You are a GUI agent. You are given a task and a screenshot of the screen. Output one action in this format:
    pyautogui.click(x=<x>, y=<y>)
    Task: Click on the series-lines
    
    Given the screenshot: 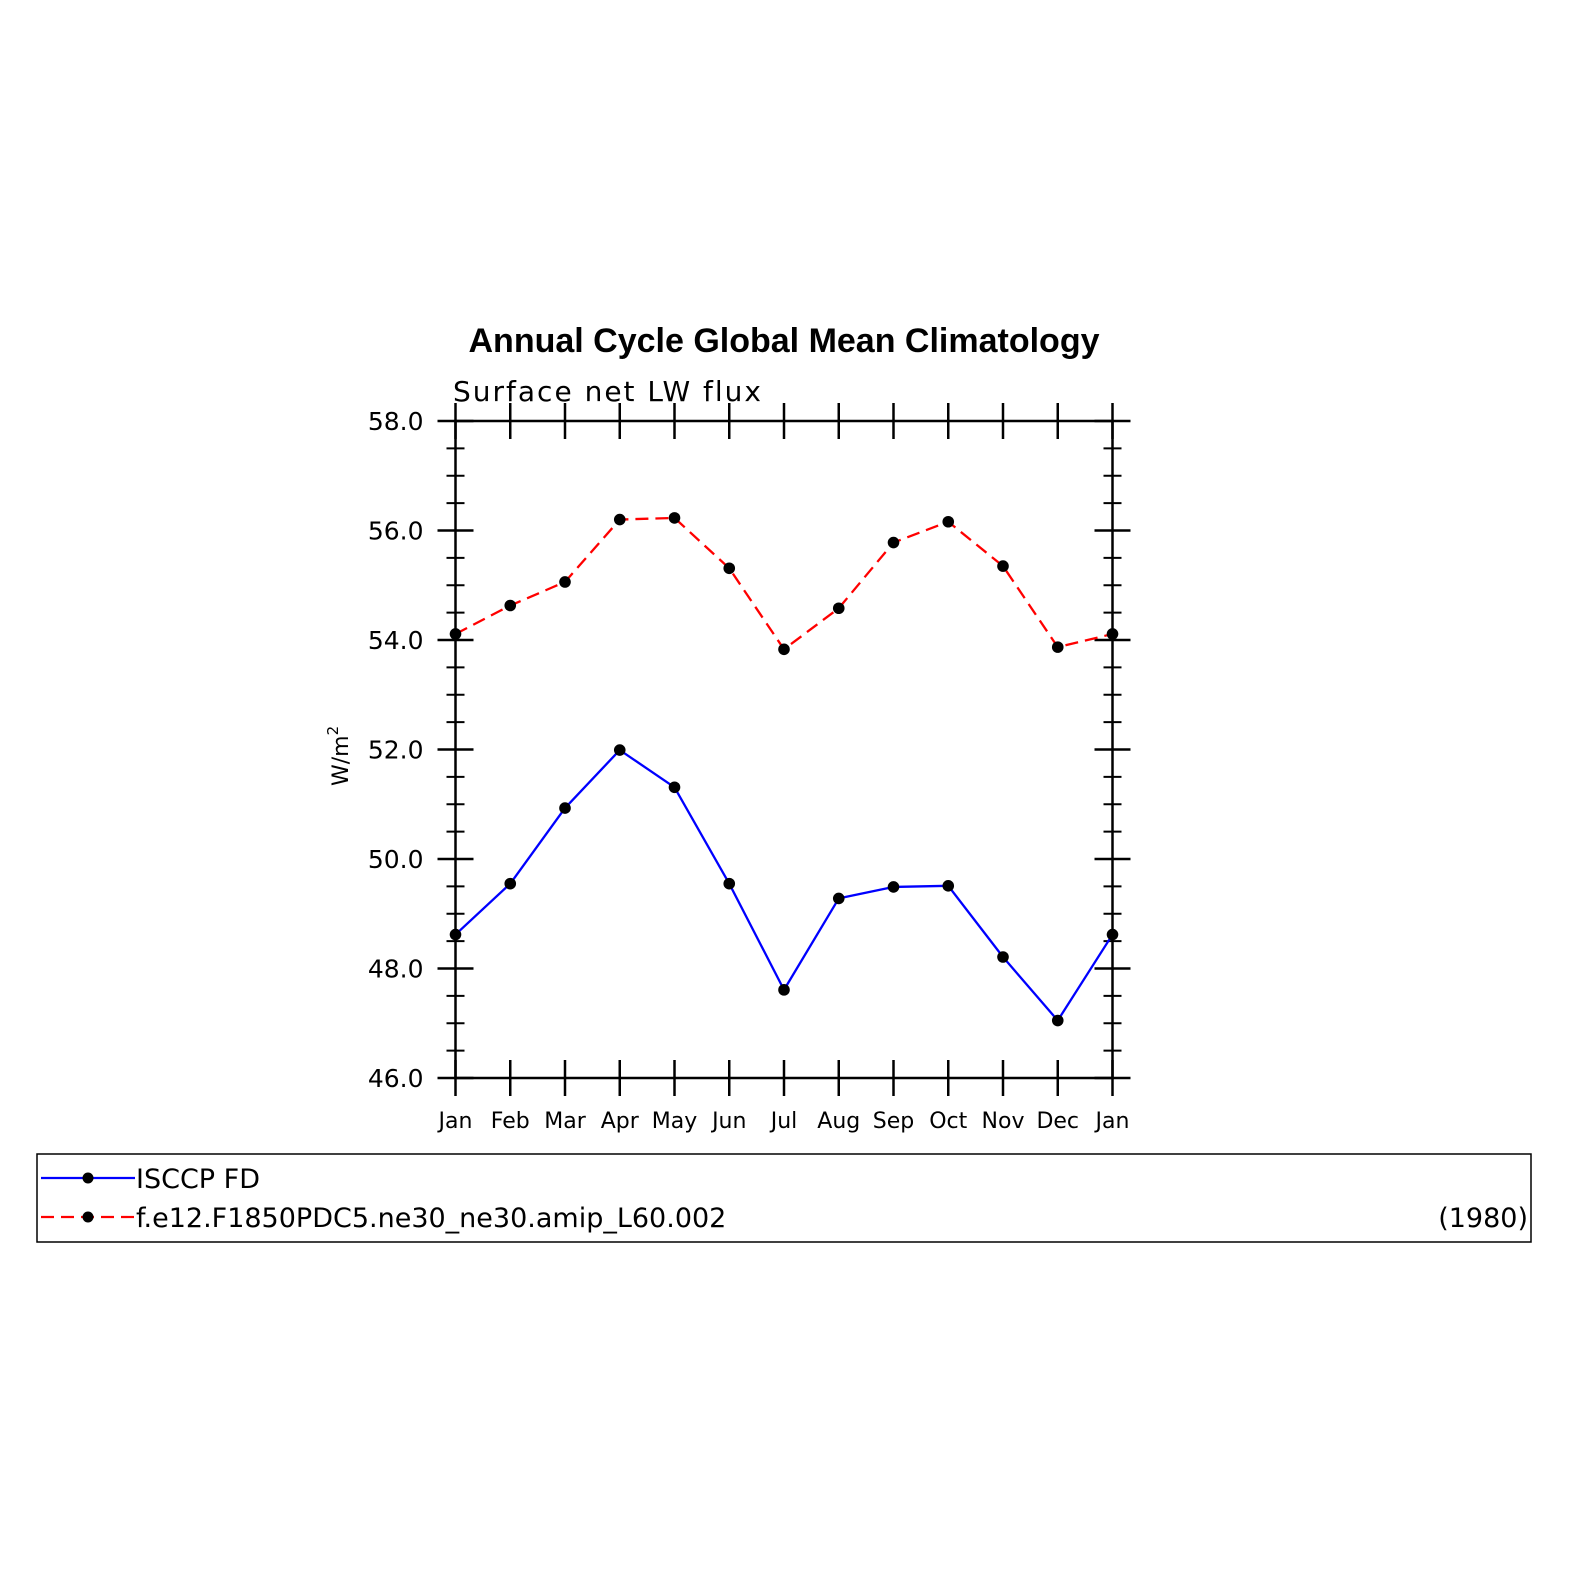 What is the action you would take?
    pyautogui.click(x=784, y=769)
    